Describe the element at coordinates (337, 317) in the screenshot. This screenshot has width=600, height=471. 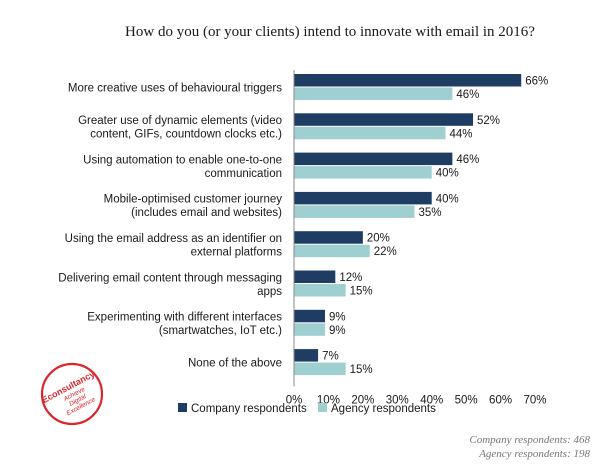
I see `data-label-company-6: 9%` at that location.